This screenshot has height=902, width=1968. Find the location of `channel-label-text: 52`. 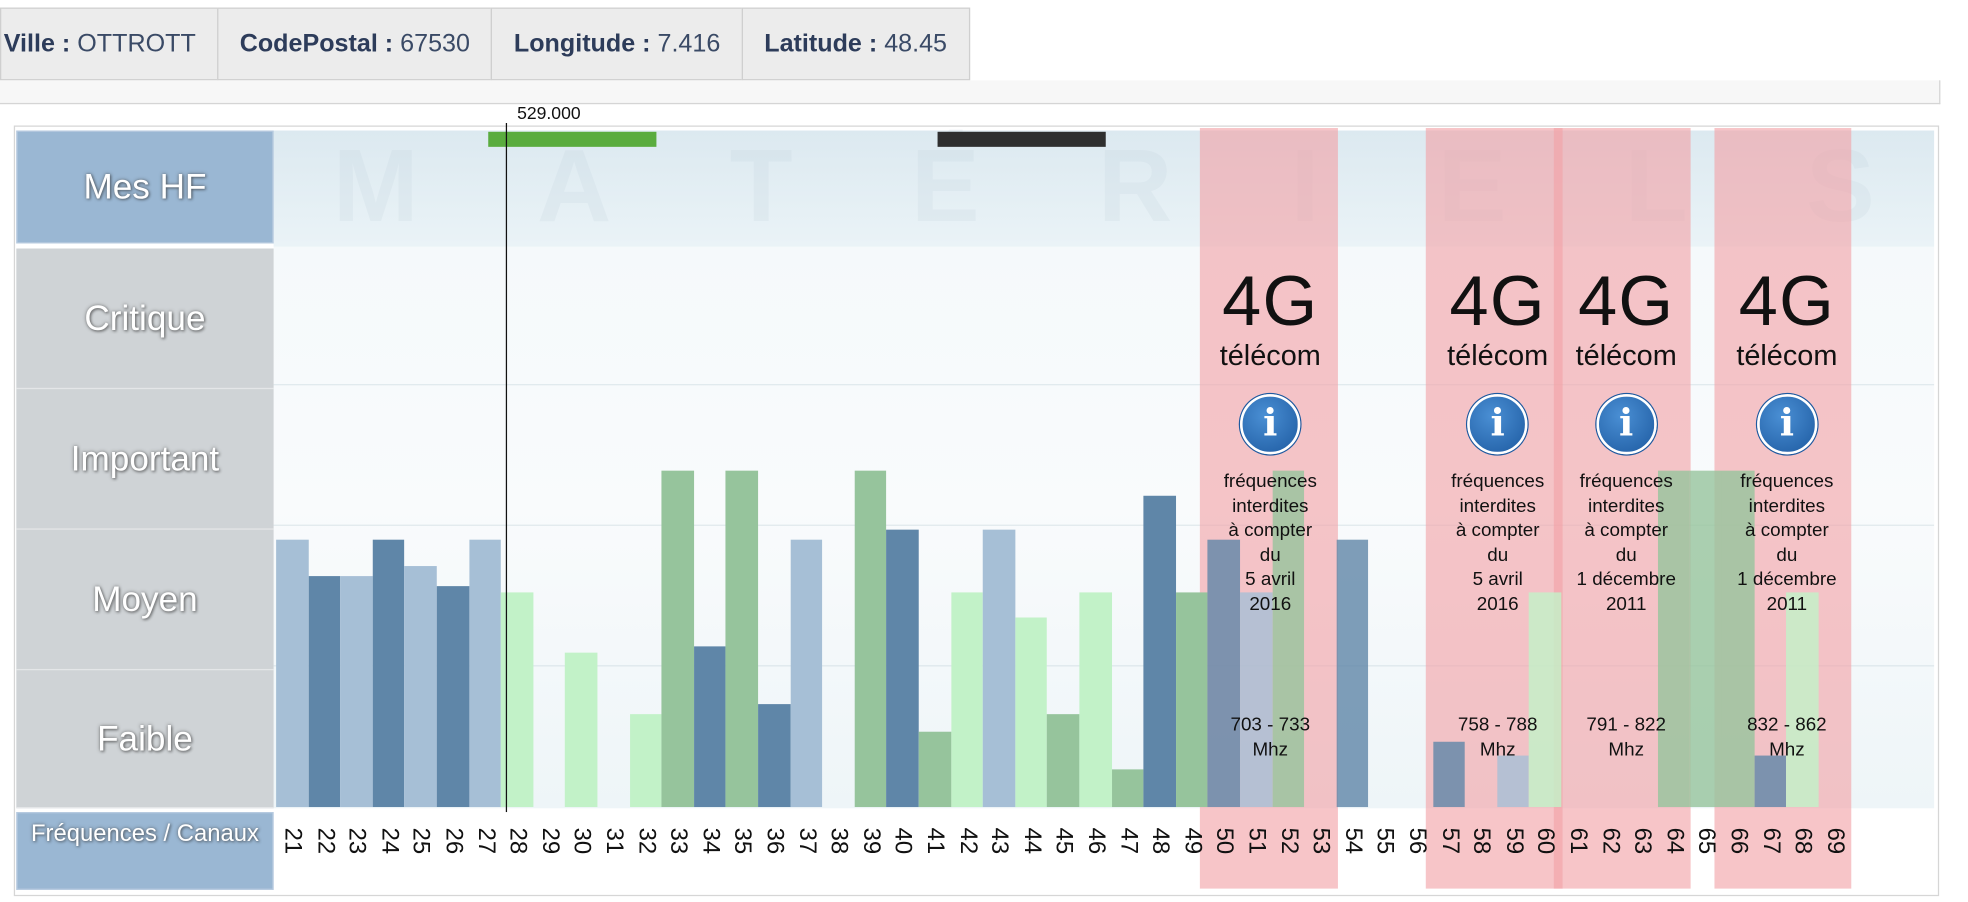

channel-label-text: 52 is located at coordinates (1288, 841).